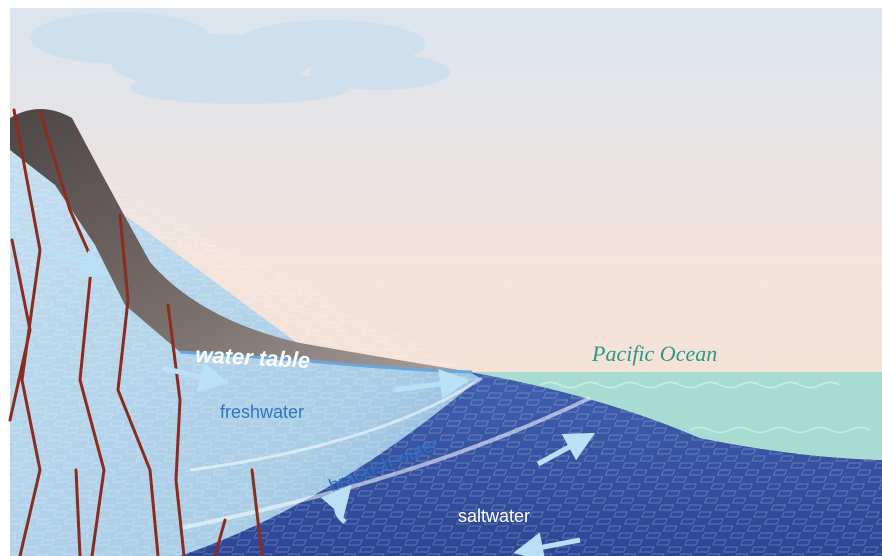 This screenshot has height=556, width=882. I want to click on freshwater-label: freshwater, so click(262, 412).